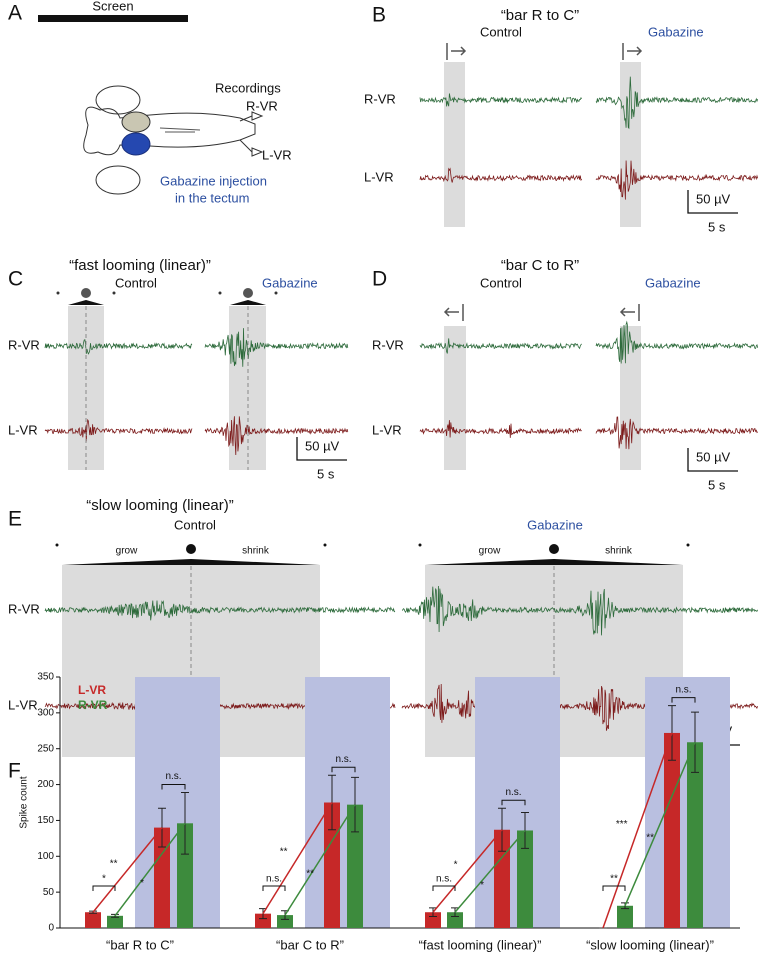 Image resolution: width=762 pixels, height=980 pixels. I want to click on panel-title: “bar R to C”, so click(540, 15).